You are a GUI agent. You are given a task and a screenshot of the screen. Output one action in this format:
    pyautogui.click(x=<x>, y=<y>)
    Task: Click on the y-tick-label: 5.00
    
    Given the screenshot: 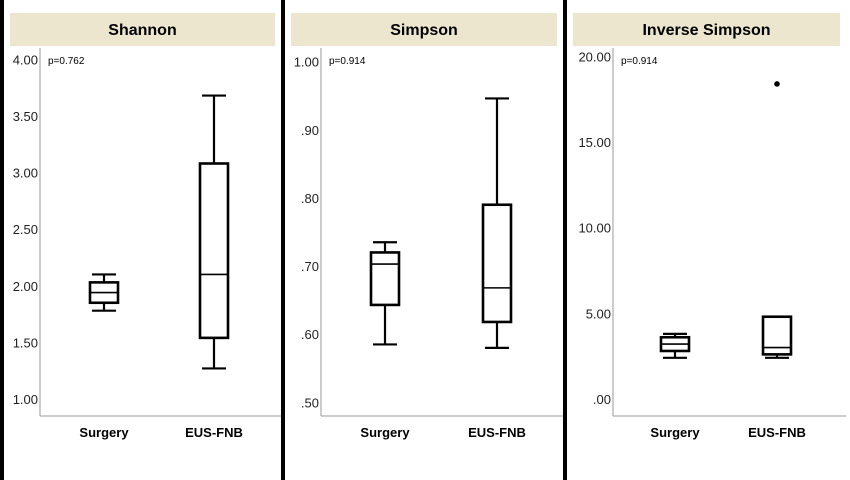 What is the action you would take?
    pyautogui.click(x=598, y=313)
    